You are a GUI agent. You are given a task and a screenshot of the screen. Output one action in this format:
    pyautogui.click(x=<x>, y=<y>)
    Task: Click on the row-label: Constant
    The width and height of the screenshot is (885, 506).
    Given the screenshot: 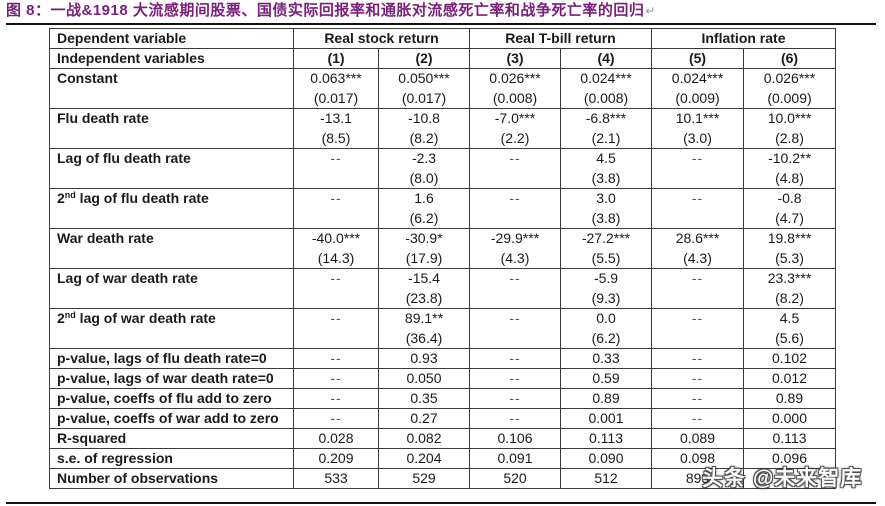 What is the action you would take?
    pyautogui.click(x=171, y=88)
    